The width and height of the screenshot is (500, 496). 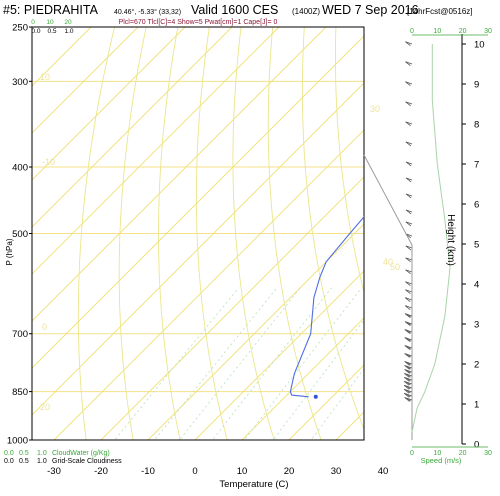 What do you see at coordinates (68, 22) in the screenshot?
I see `top-scale-row1-2: 20` at bounding box center [68, 22].